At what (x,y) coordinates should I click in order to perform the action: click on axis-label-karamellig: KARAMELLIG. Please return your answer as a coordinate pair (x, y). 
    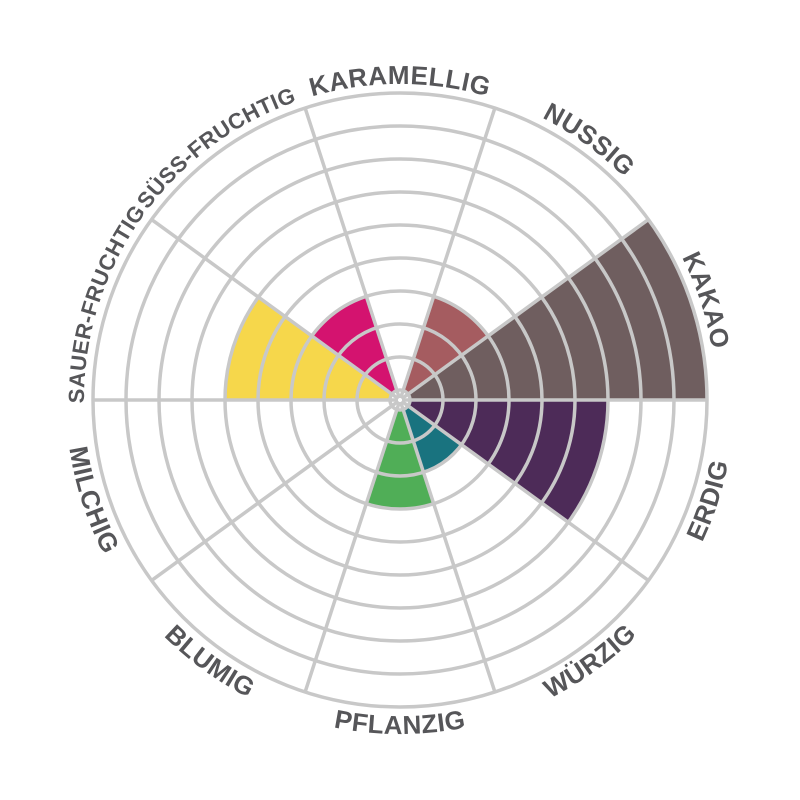
    Looking at the image, I should click on (400, 81).